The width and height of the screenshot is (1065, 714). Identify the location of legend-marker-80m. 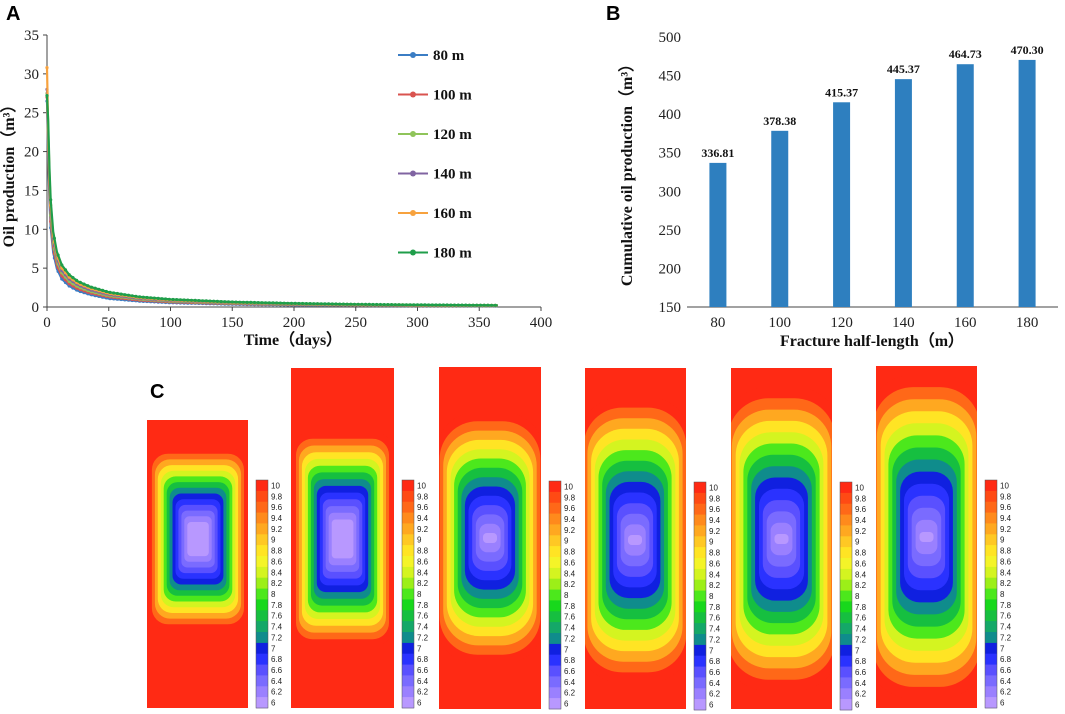
(413, 55).